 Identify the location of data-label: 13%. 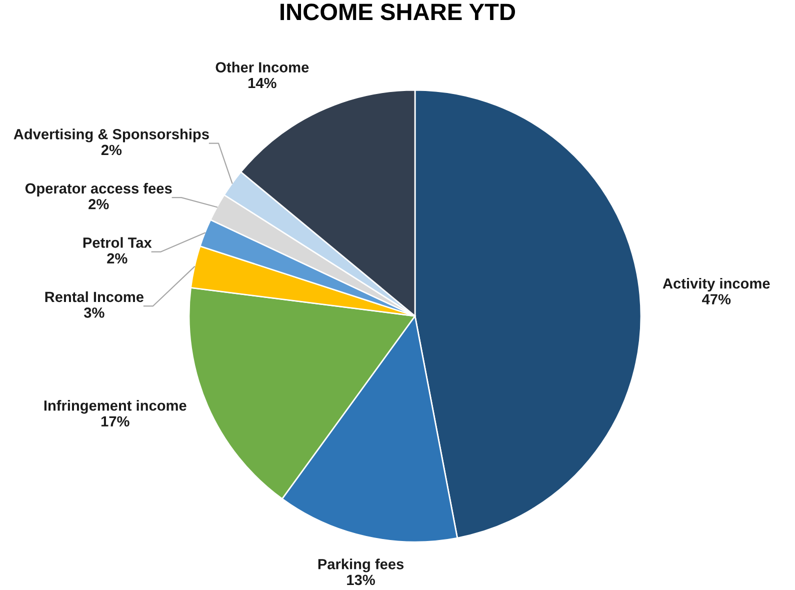
(361, 580).